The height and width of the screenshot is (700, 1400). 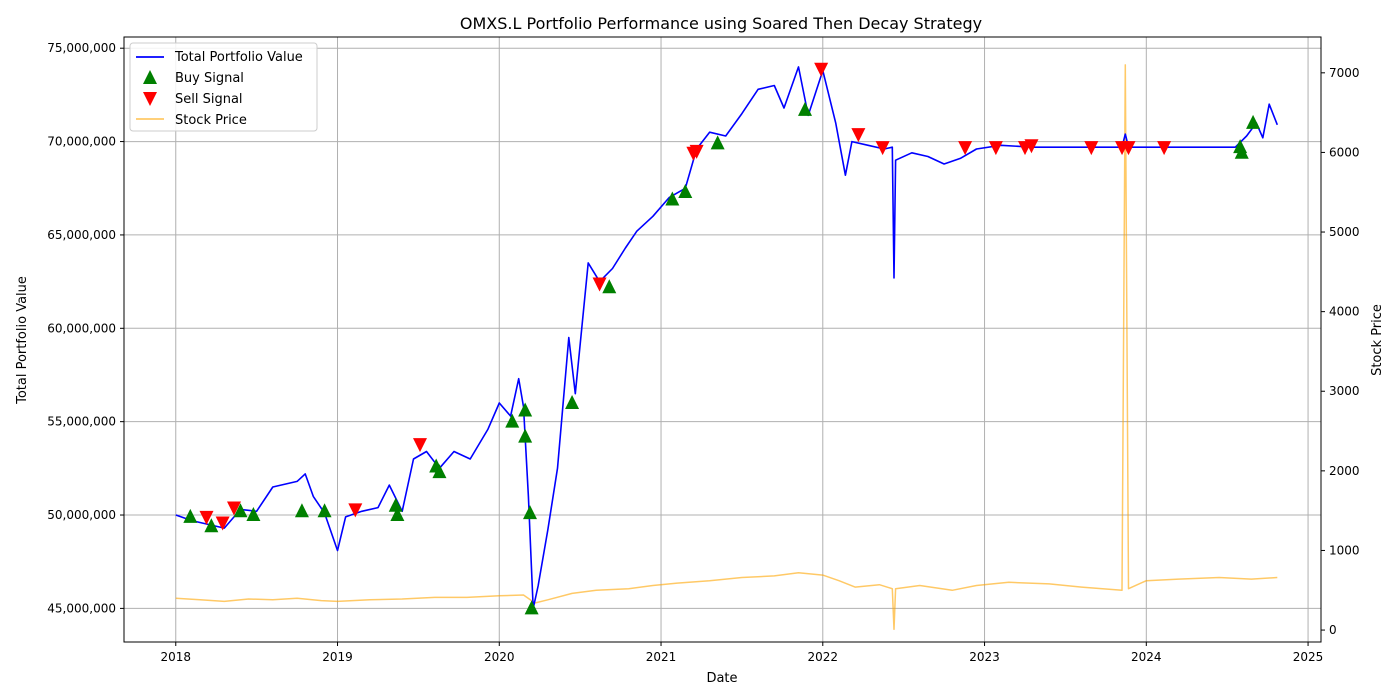 I want to click on y-left-tick-label: 55,000,000, so click(x=81, y=422).